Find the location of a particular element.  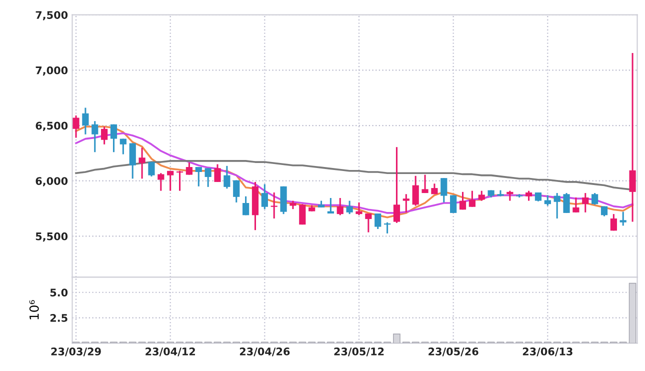

y-tick-label: 7,500 is located at coordinates (52, 15).